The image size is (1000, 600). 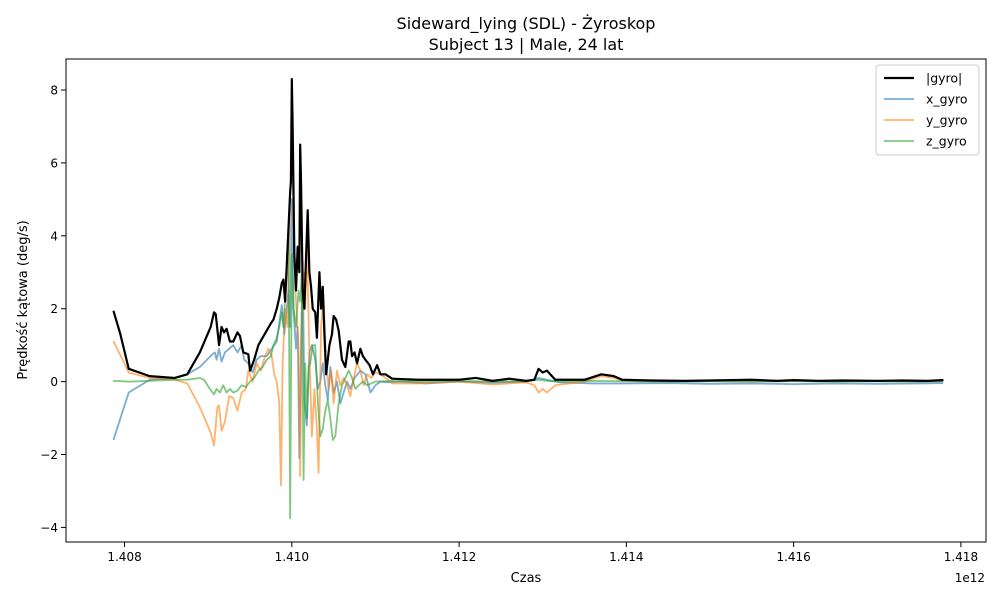 I want to click on legend-box, so click(x=927, y=110).